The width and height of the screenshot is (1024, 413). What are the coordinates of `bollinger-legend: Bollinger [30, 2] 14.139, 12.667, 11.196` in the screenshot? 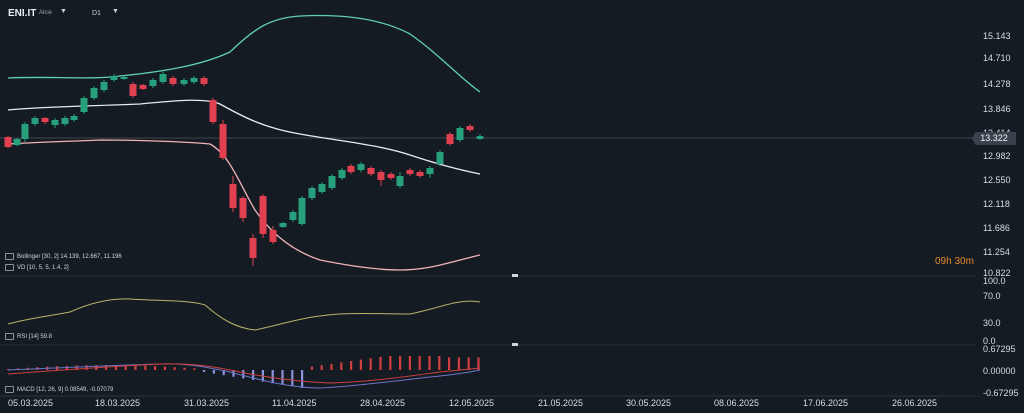 It's located at (63, 256).